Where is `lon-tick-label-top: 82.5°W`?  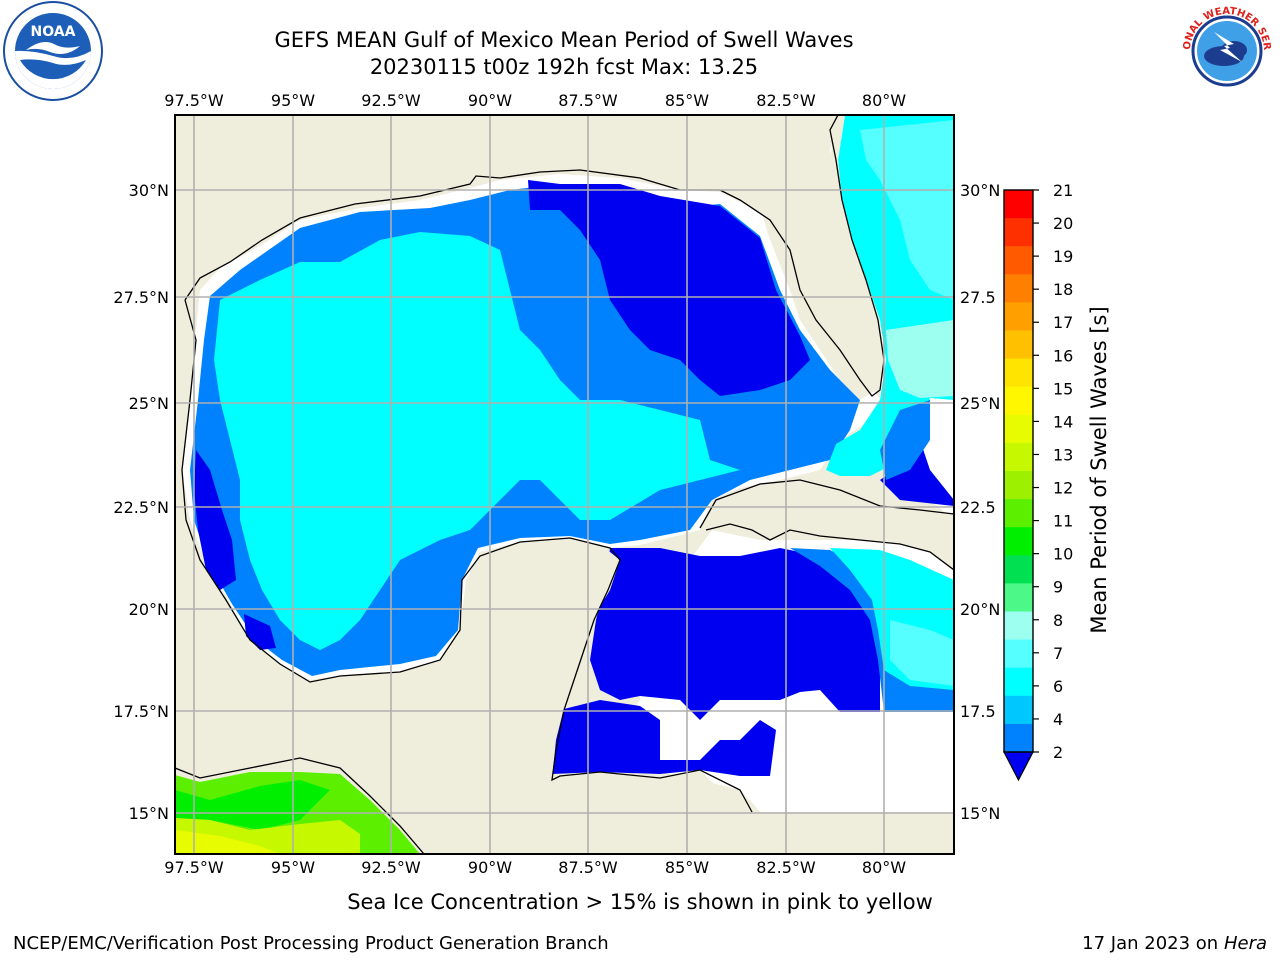 lon-tick-label-top: 82.5°W is located at coordinates (786, 100).